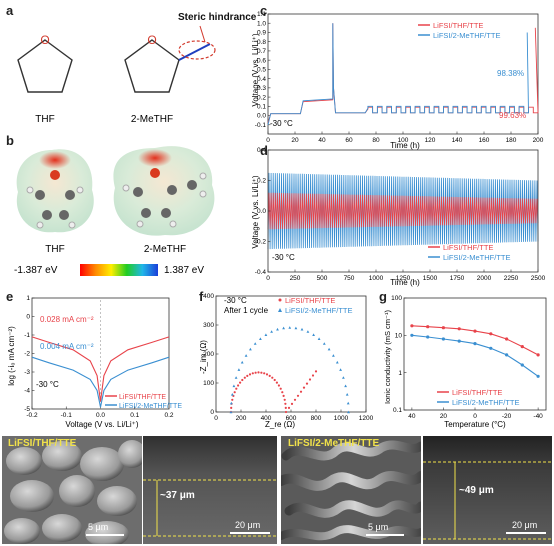 This screenshot has width=554, height=546. Describe the element at coordinates (476, 490) in the screenshot. I see `sem-i-thickness: ~49 μm` at that location.